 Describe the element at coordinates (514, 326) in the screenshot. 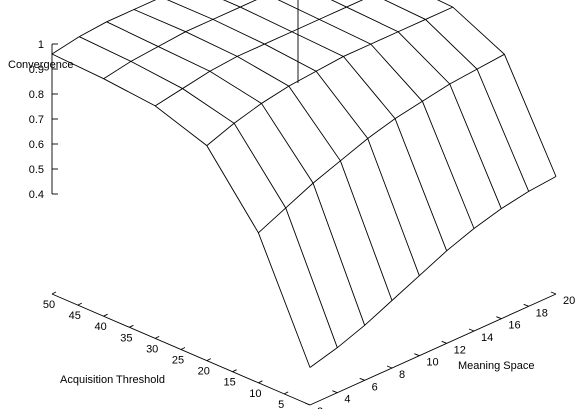

I see `y-tick-label: 16` at that location.